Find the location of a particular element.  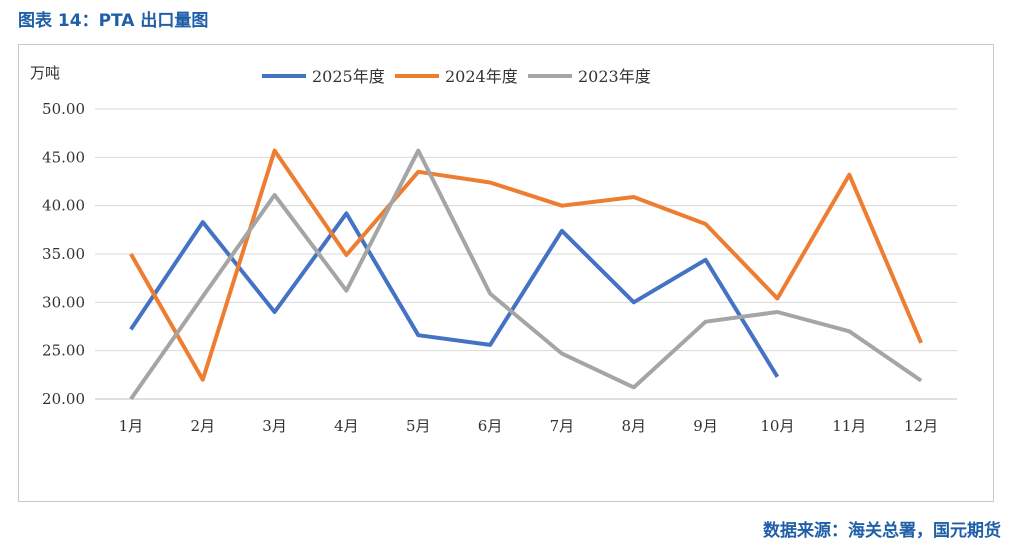

y-tick-label: 20.00 is located at coordinates (63, 399).